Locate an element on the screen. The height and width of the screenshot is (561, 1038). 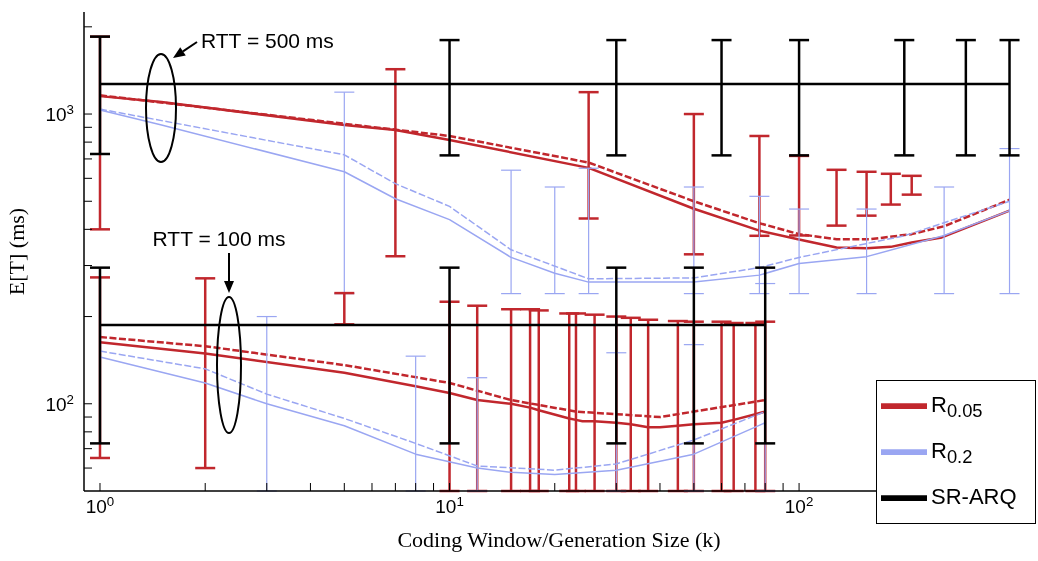
legend-label: SR-ARQ is located at coordinates (974, 496).